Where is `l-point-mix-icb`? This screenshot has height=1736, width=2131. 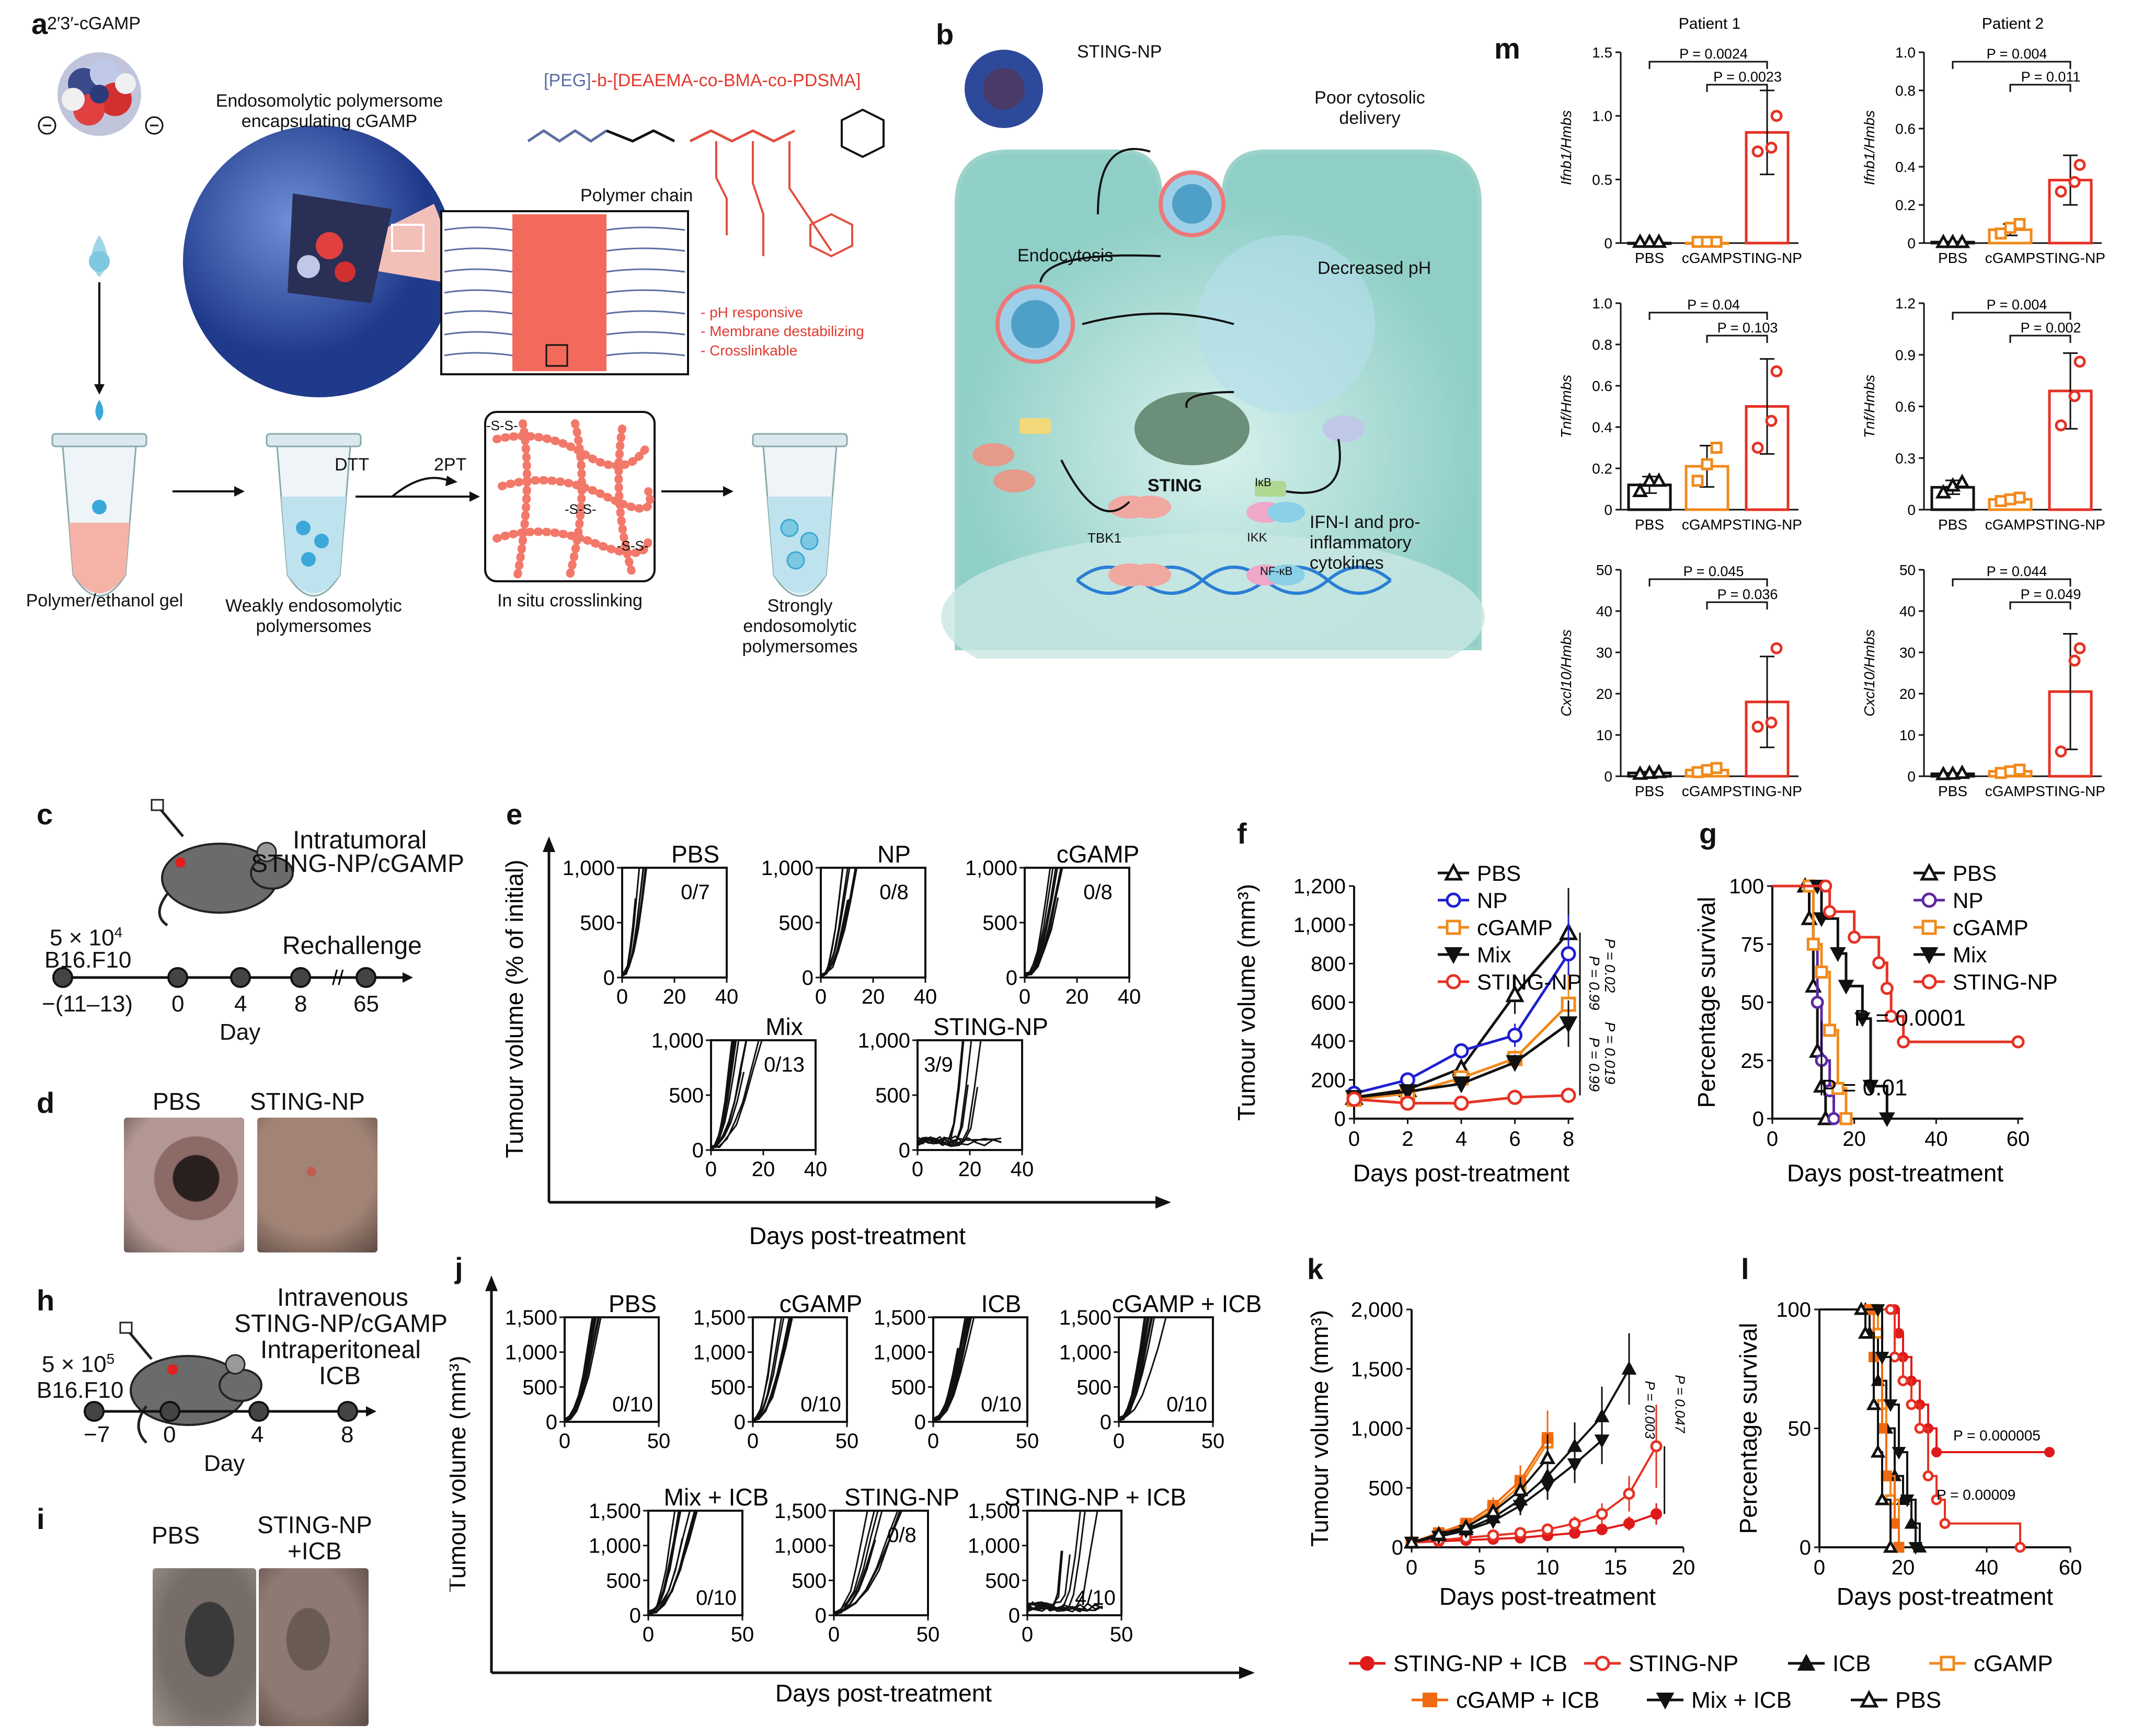 l-point-mix-icb is located at coordinates (1882, 1358).